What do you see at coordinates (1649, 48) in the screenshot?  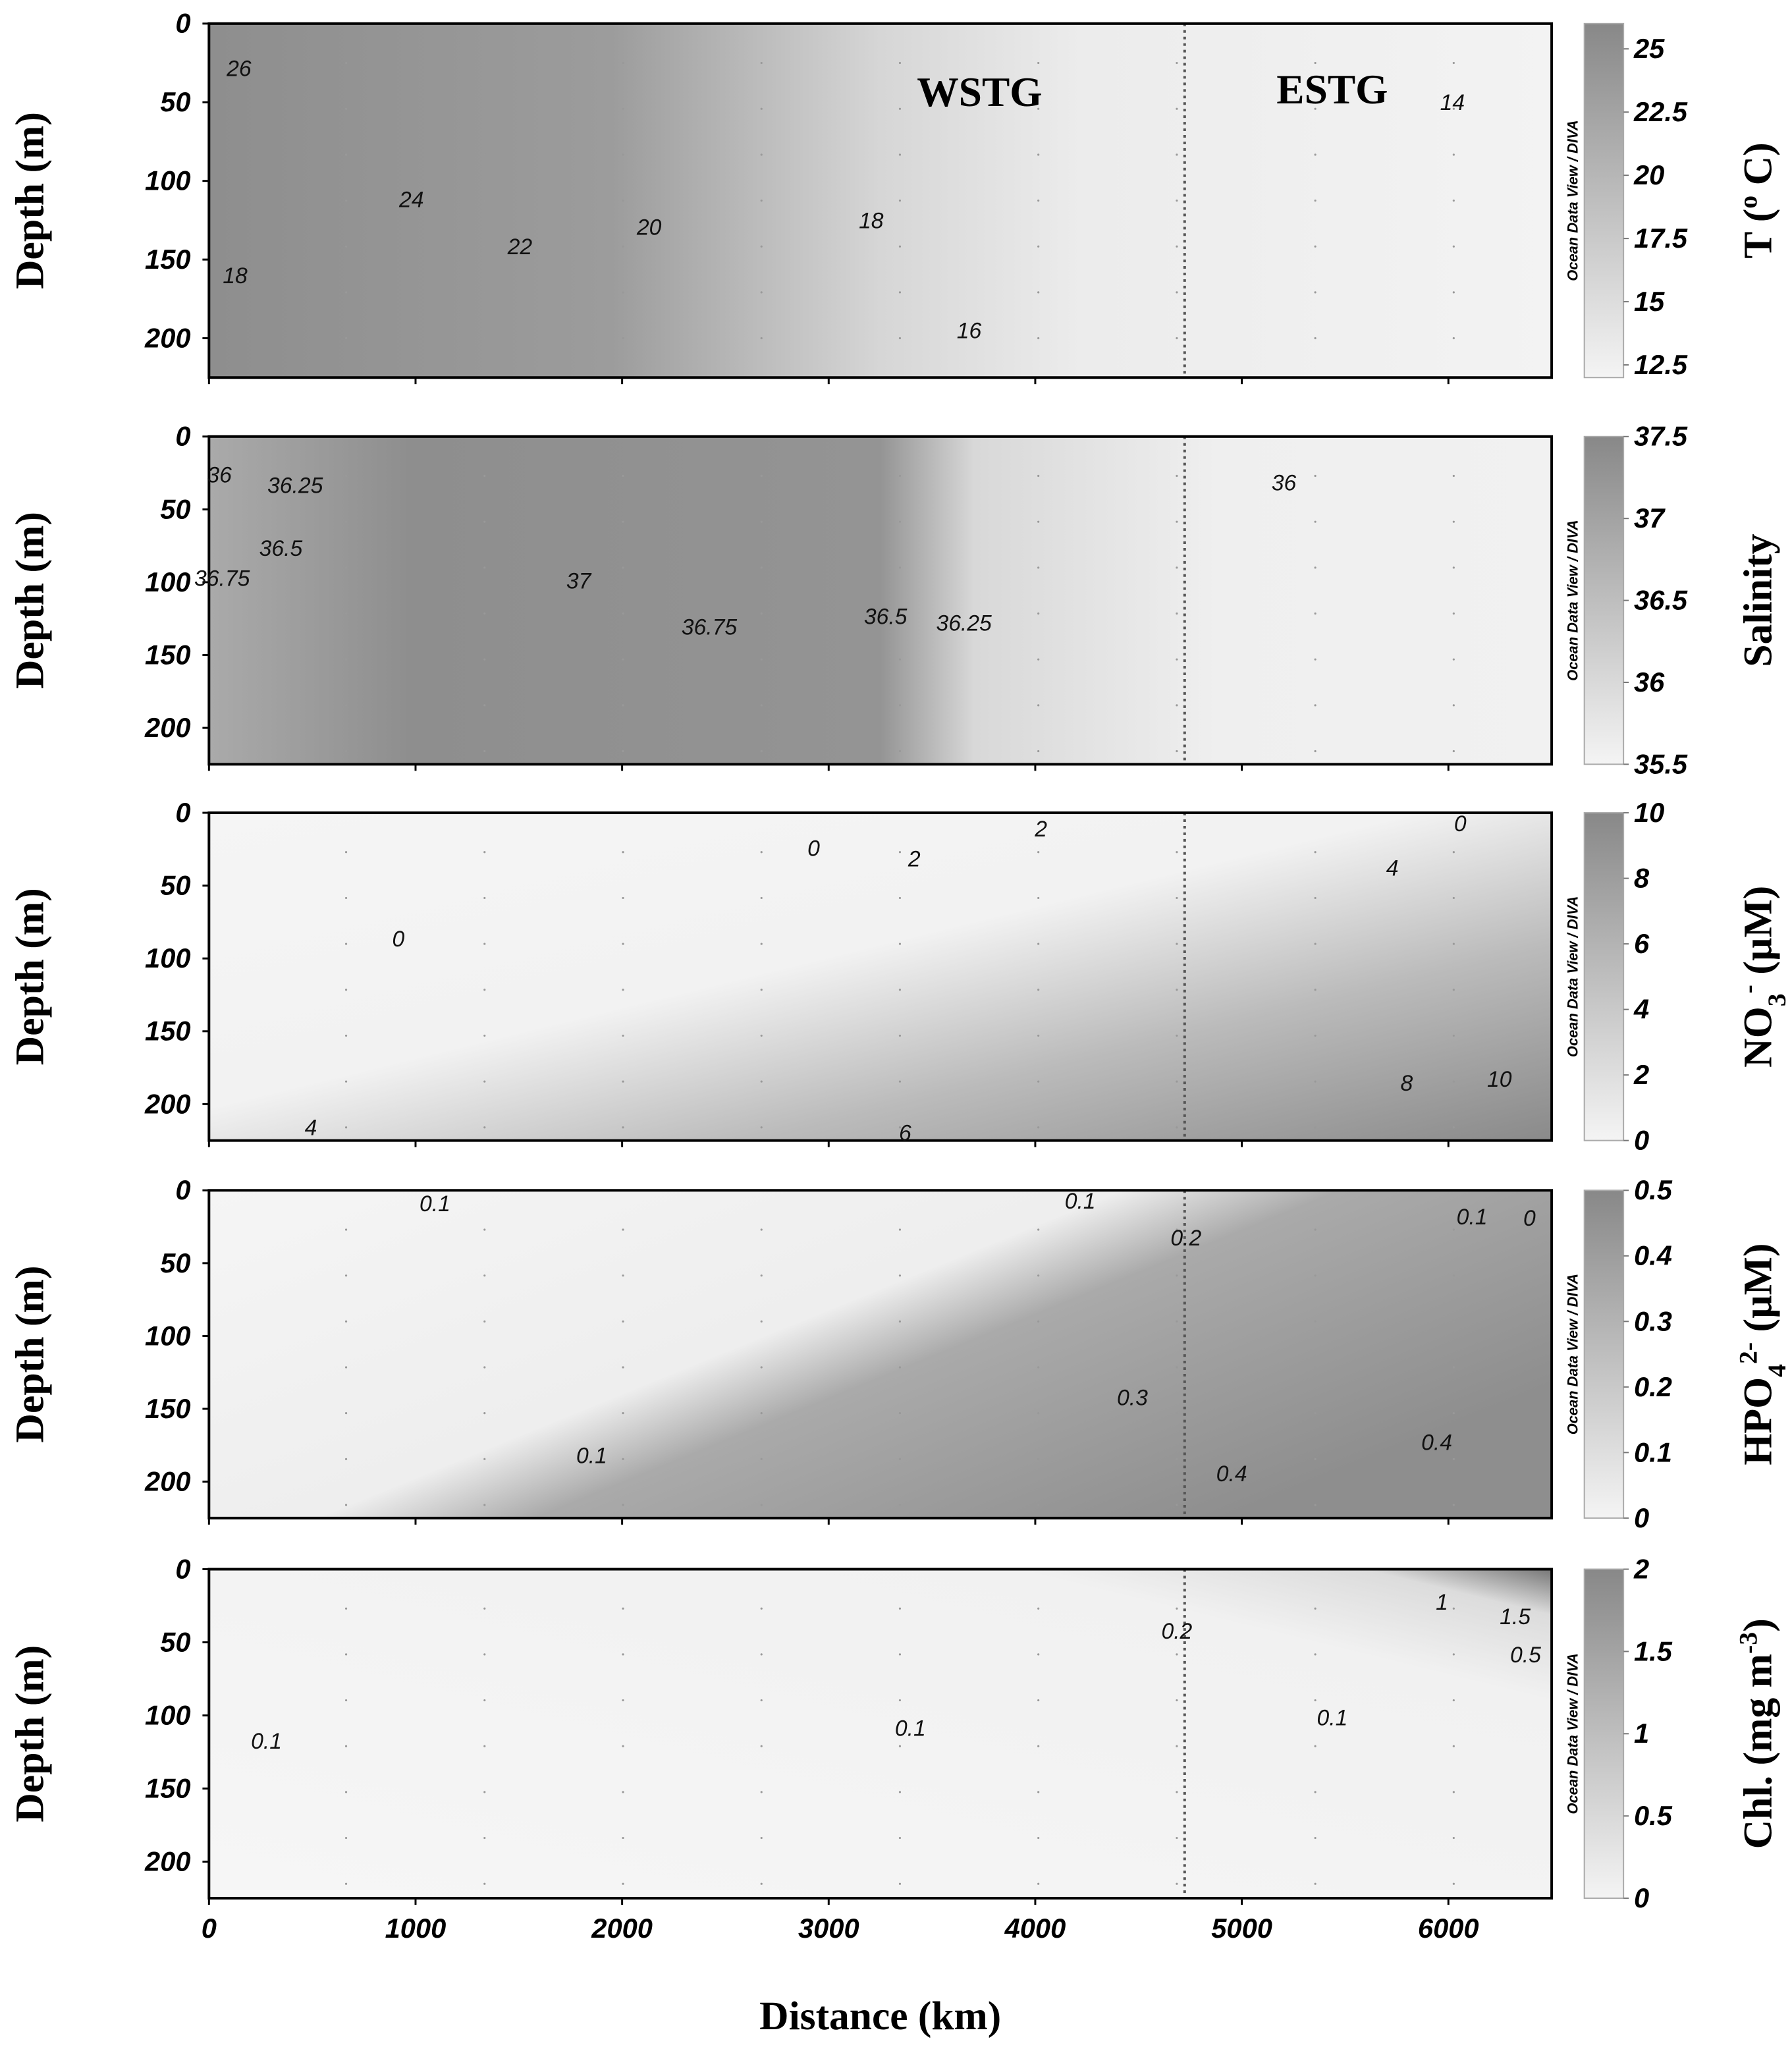 I see `colorbar-tick-label: 25` at bounding box center [1649, 48].